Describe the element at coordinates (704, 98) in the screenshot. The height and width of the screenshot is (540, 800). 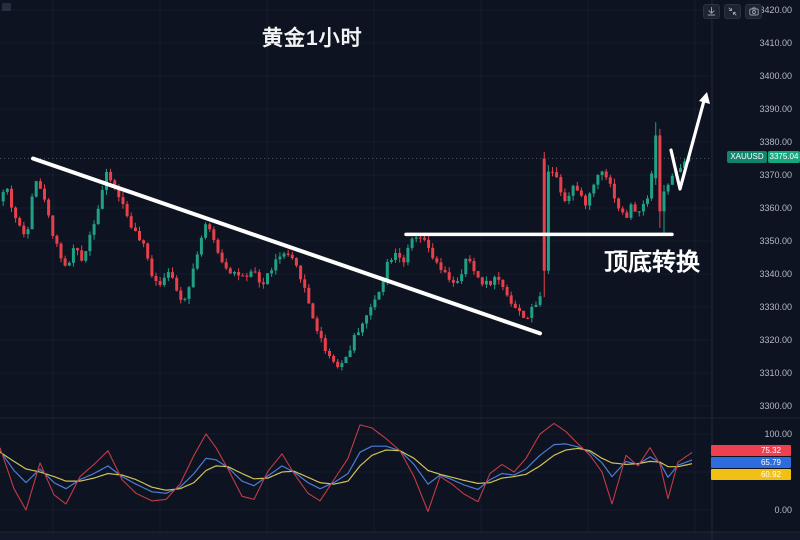
I see `up-arrow-head` at that location.